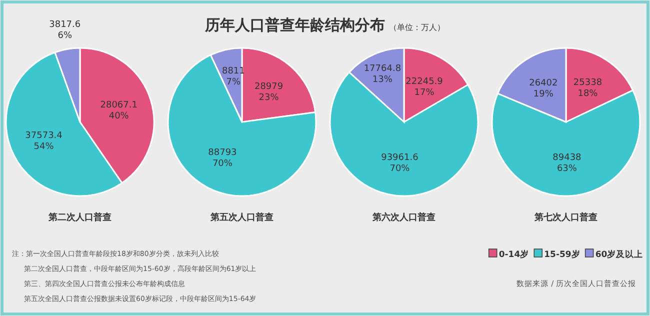 This screenshot has width=650, height=316. Describe the element at coordinates (567, 163) in the screenshot. I see `data-label: 89438 63%` at that location.